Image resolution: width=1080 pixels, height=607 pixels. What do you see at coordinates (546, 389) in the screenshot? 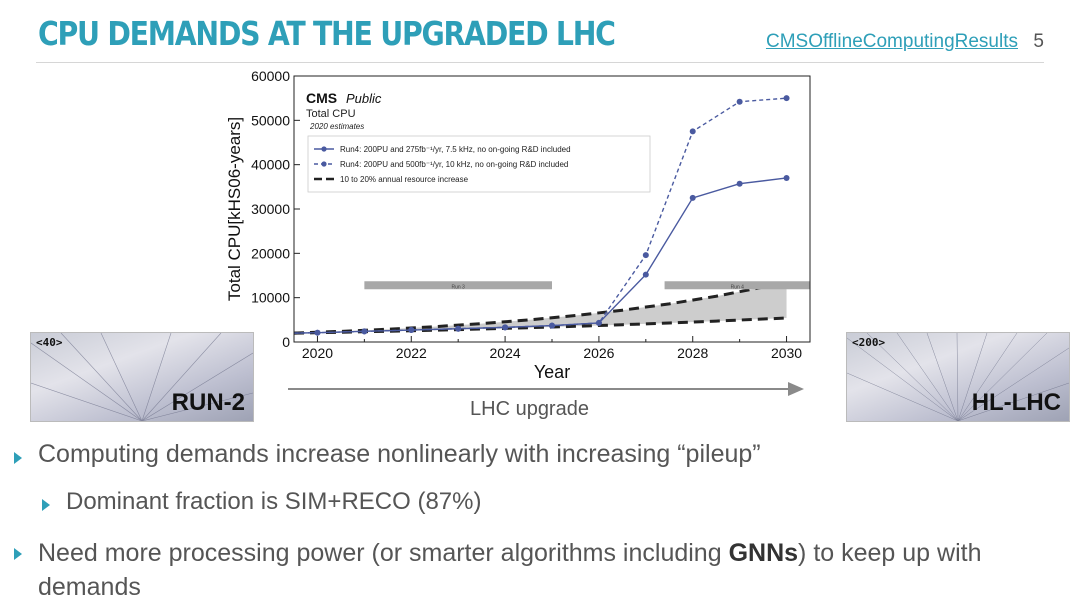
I see `upgrade-arrow` at bounding box center [546, 389].